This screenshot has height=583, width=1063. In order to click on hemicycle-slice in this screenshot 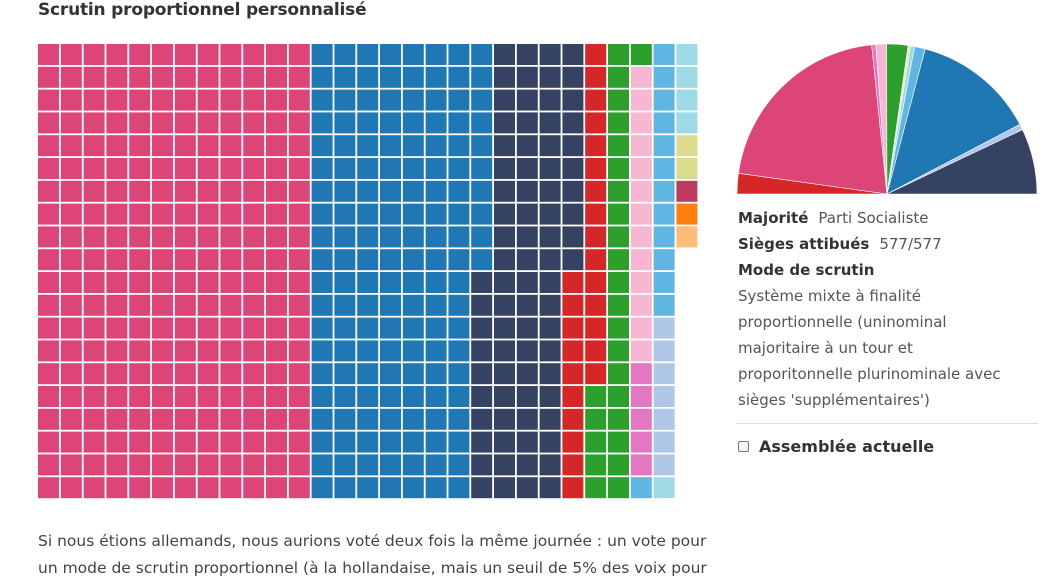, I will do `click(953, 121)`.